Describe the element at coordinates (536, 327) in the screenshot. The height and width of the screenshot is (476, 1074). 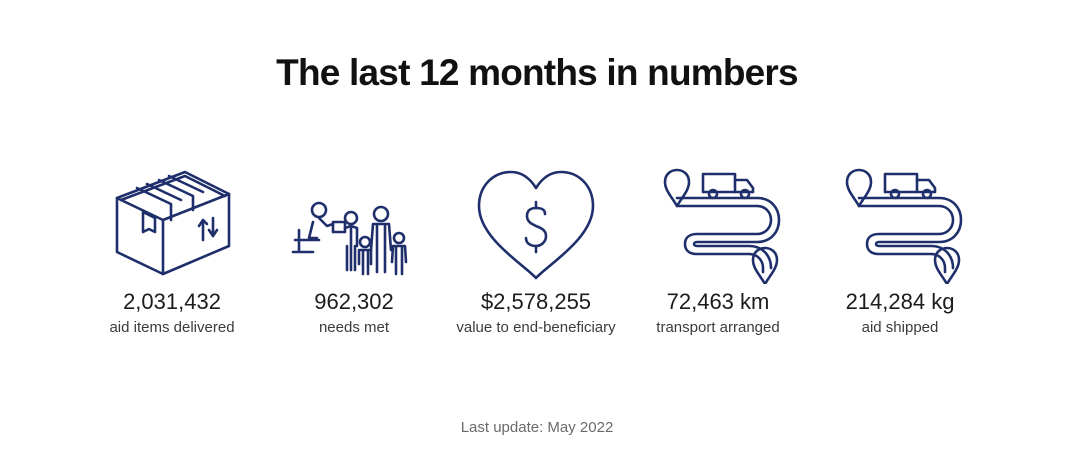
I see `stat-label: value to end-beneficiary` at that location.